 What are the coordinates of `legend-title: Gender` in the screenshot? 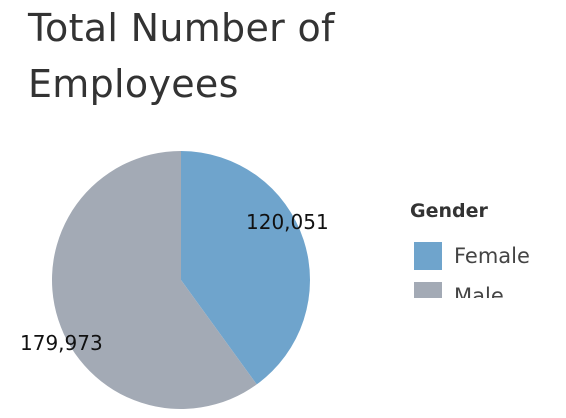 It's located at (449, 211).